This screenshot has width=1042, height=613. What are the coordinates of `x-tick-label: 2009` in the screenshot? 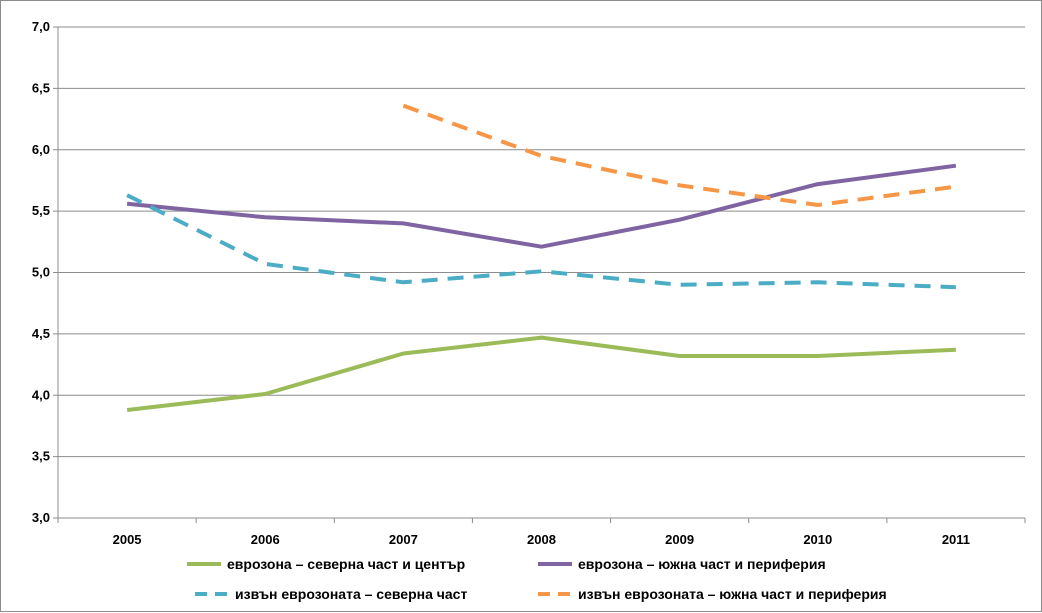 It's located at (679, 539).